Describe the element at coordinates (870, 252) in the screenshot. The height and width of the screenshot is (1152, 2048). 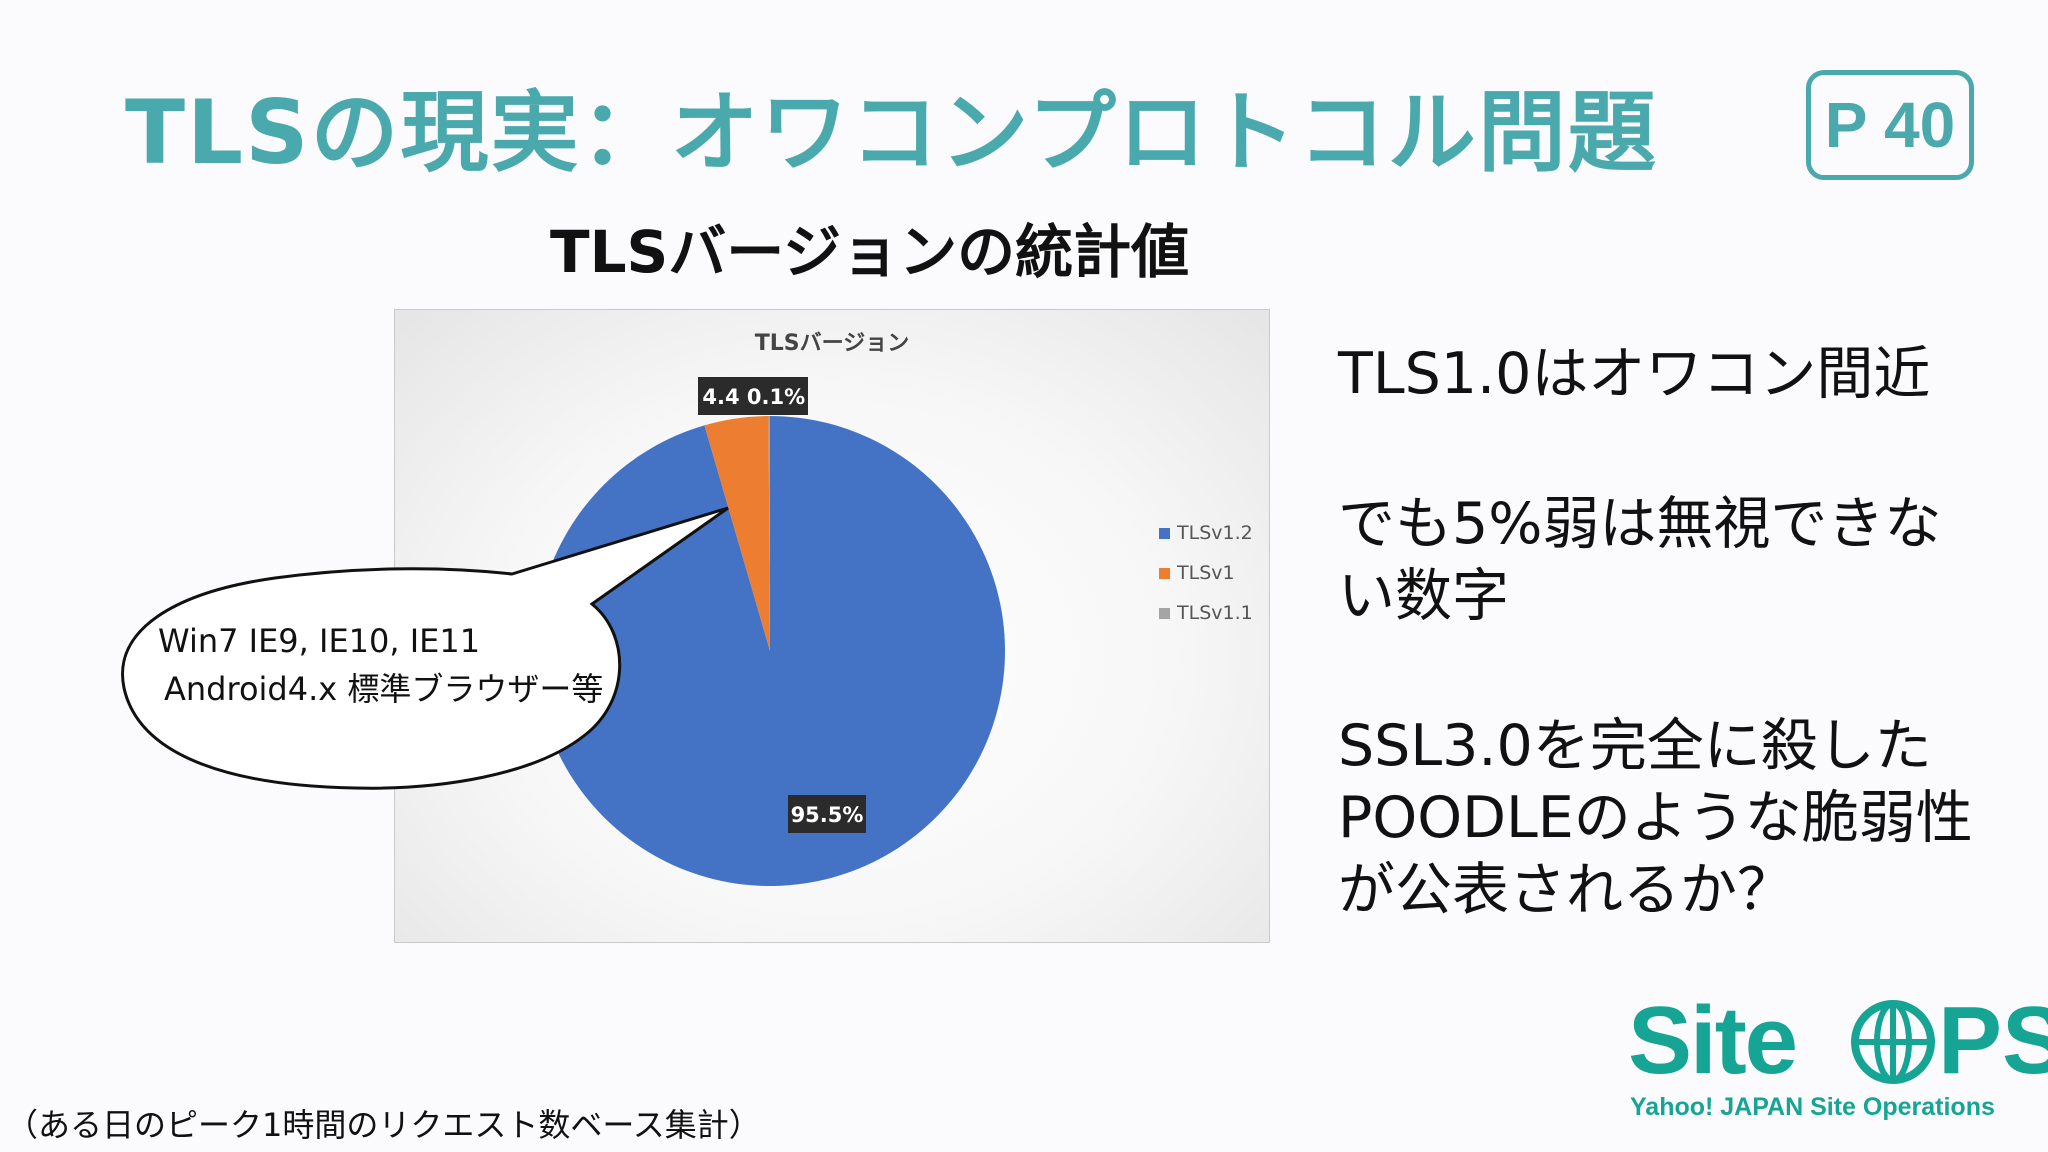
I see `chart-heading: TLSバージョンの統計値` at that location.